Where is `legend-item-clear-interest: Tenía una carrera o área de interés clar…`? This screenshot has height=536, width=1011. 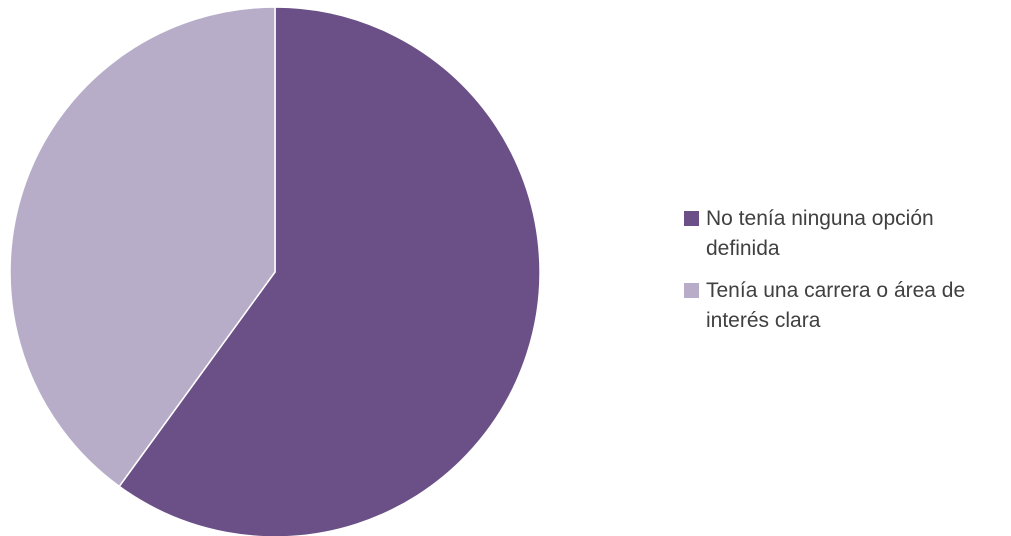 legend-item-clear-interest: Tenía una carrera o área de interés clar… is located at coordinates (844, 306).